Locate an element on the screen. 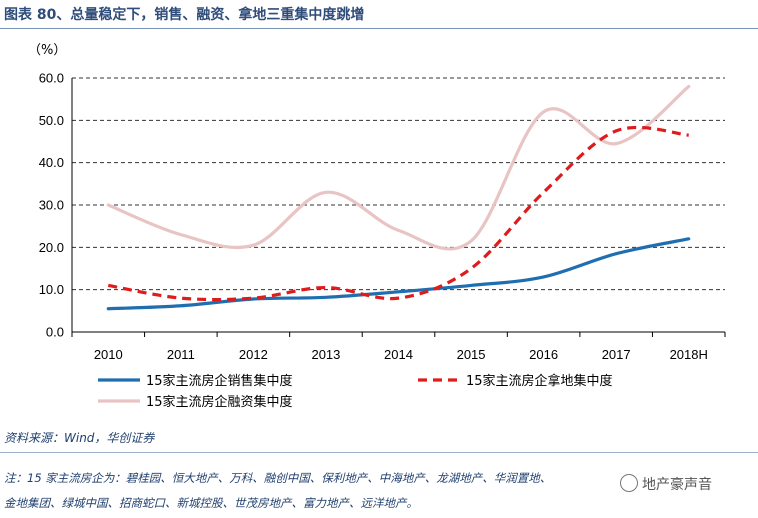 The height and width of the screenshot is (518, 758). x-tick-label: 2017 is located at coordinates (616, 354).